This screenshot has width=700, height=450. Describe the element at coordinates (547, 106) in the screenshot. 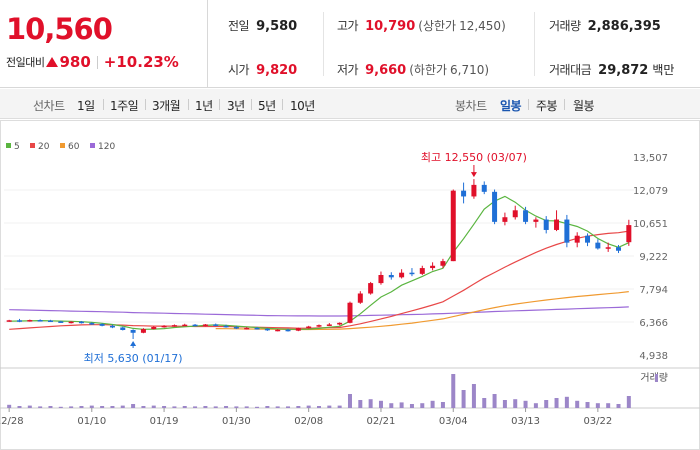

I see `candle-weekly: 주봉` at that location.